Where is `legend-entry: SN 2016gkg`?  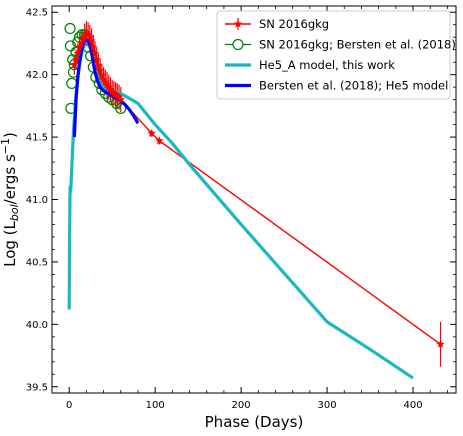
legend-entry: SN 2016gkg is located at coordinates (277, 24).